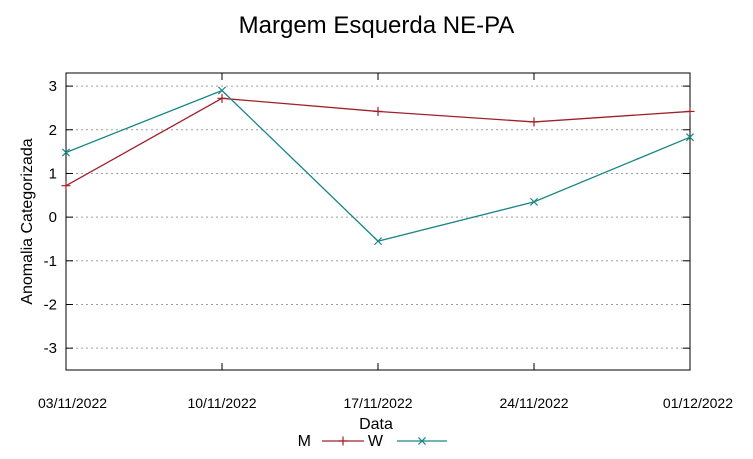 This screenshot has width=753, height=459. What do you see at coordinates (50, 304) in the screenshot?
I see `y-tick-label: -2` at bounding box center [50, 304].